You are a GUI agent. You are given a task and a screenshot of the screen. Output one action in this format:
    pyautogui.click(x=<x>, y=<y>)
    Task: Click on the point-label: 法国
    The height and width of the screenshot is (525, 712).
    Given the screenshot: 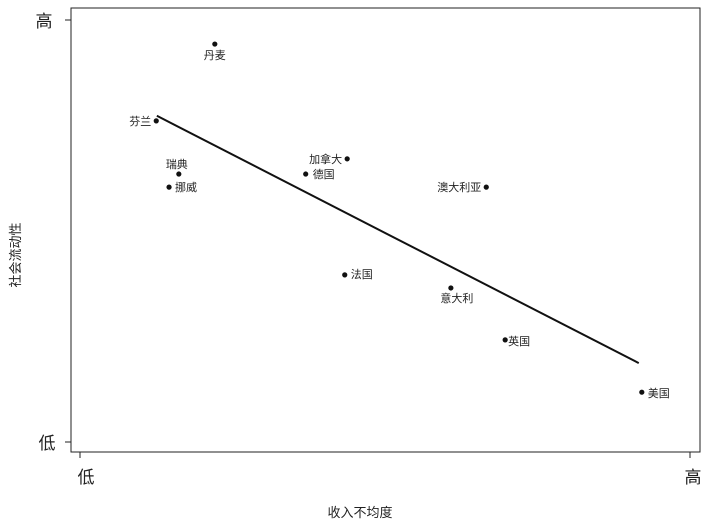 What is the action you would take?
    pyautogui.click(x=362, y=274)
    